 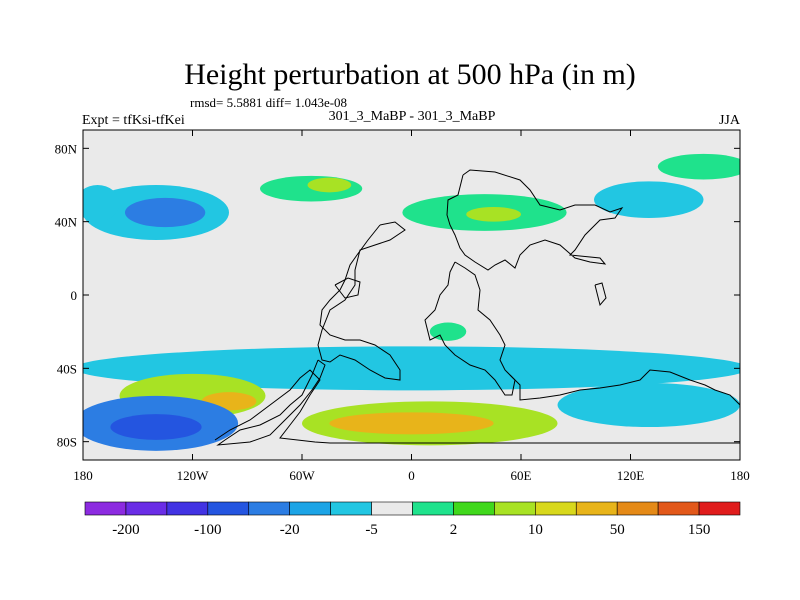 I want to click on region-nh-west-band, so click(x=101, y=203).